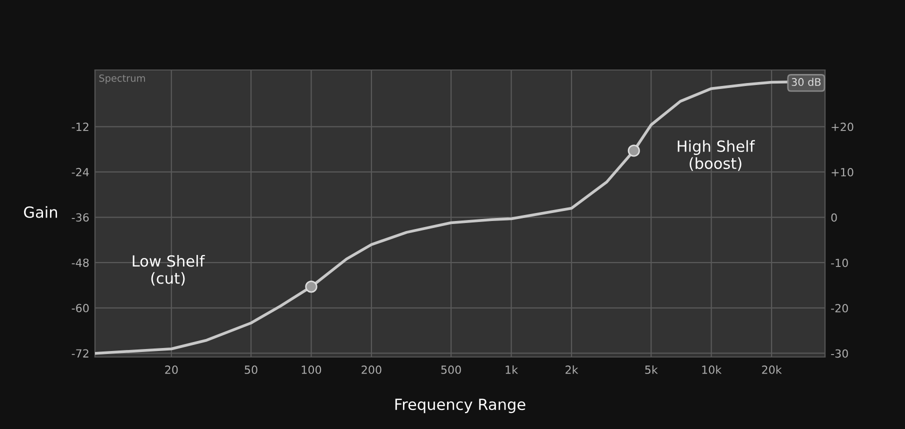 The width and height of the screenshot is (905, 429). Describe the element at coordinates (712, 369) in the screenshot. I see `x-tick-label: 10k` at that location.